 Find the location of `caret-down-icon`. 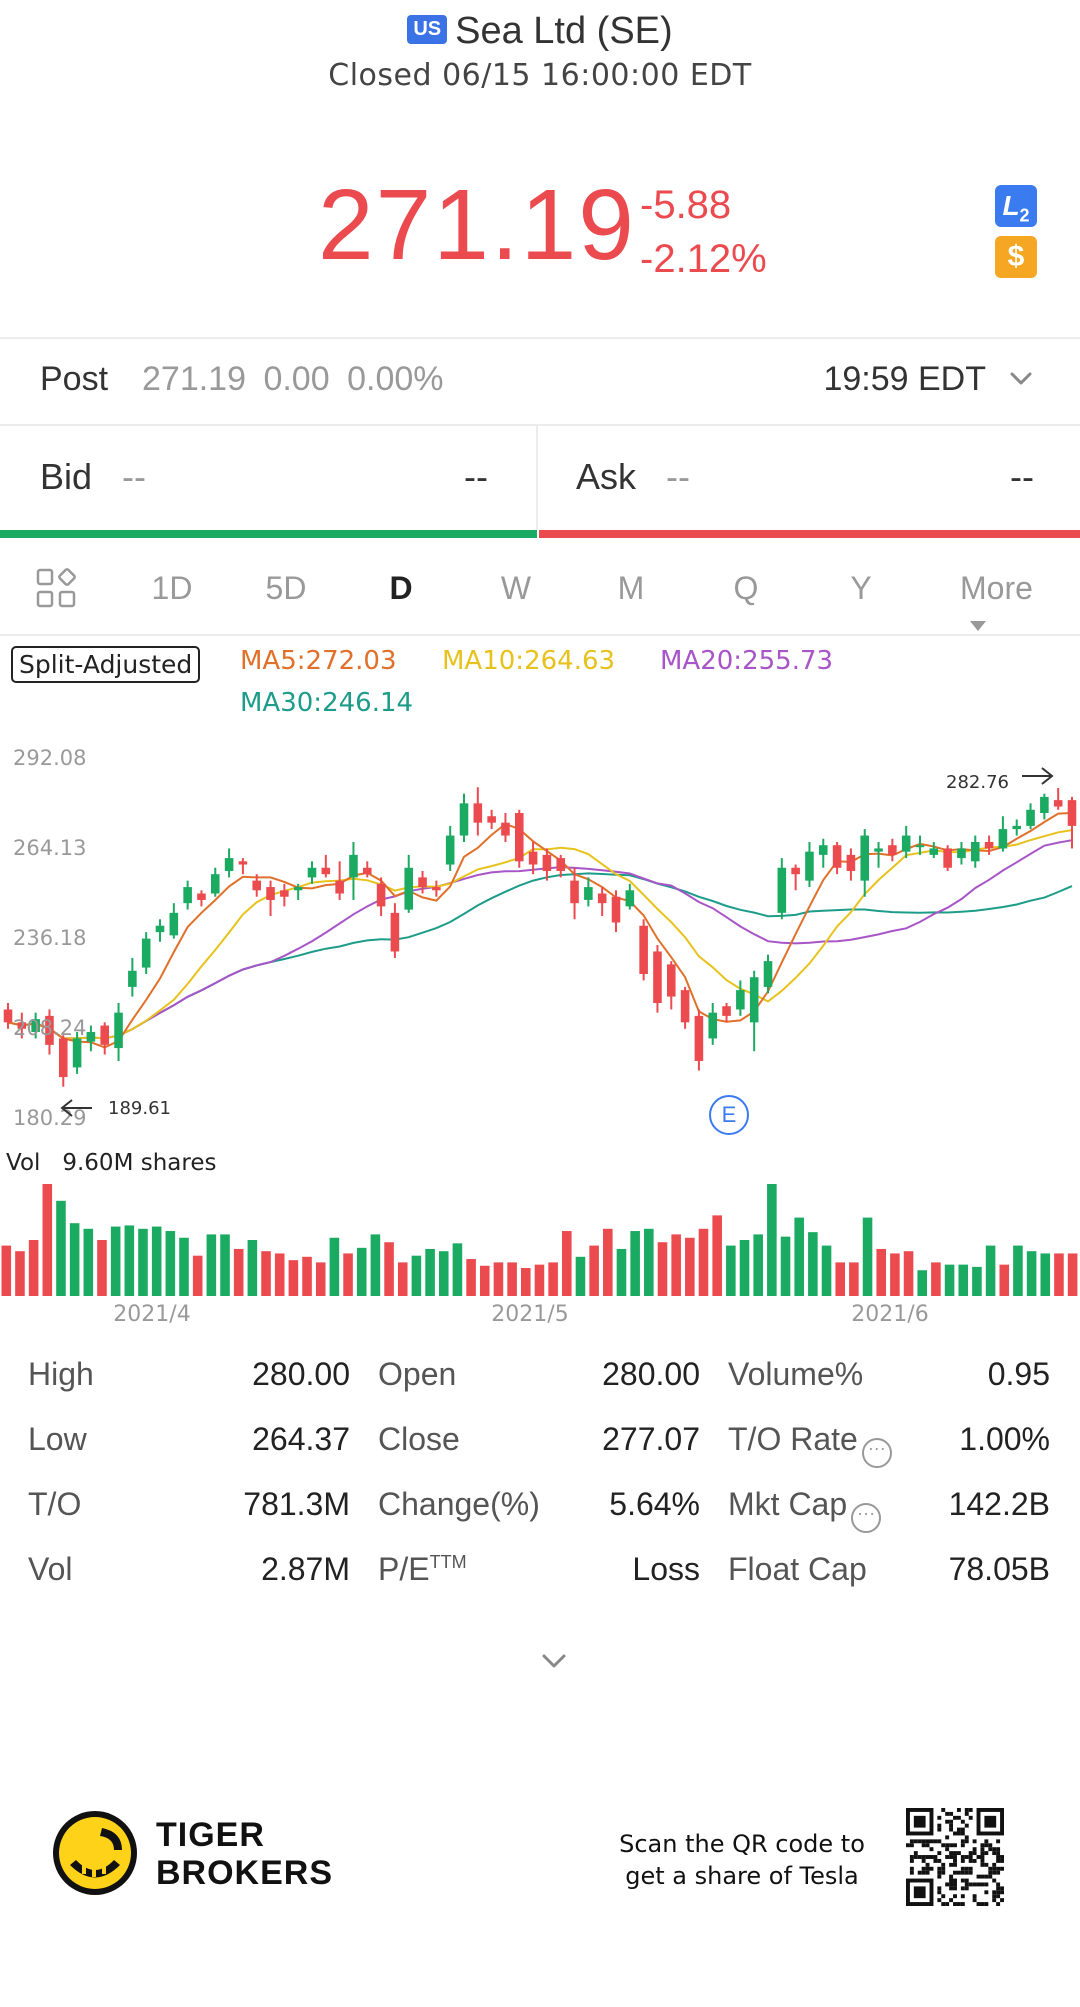

caret-down-icon is located at coordinates (978, 626).